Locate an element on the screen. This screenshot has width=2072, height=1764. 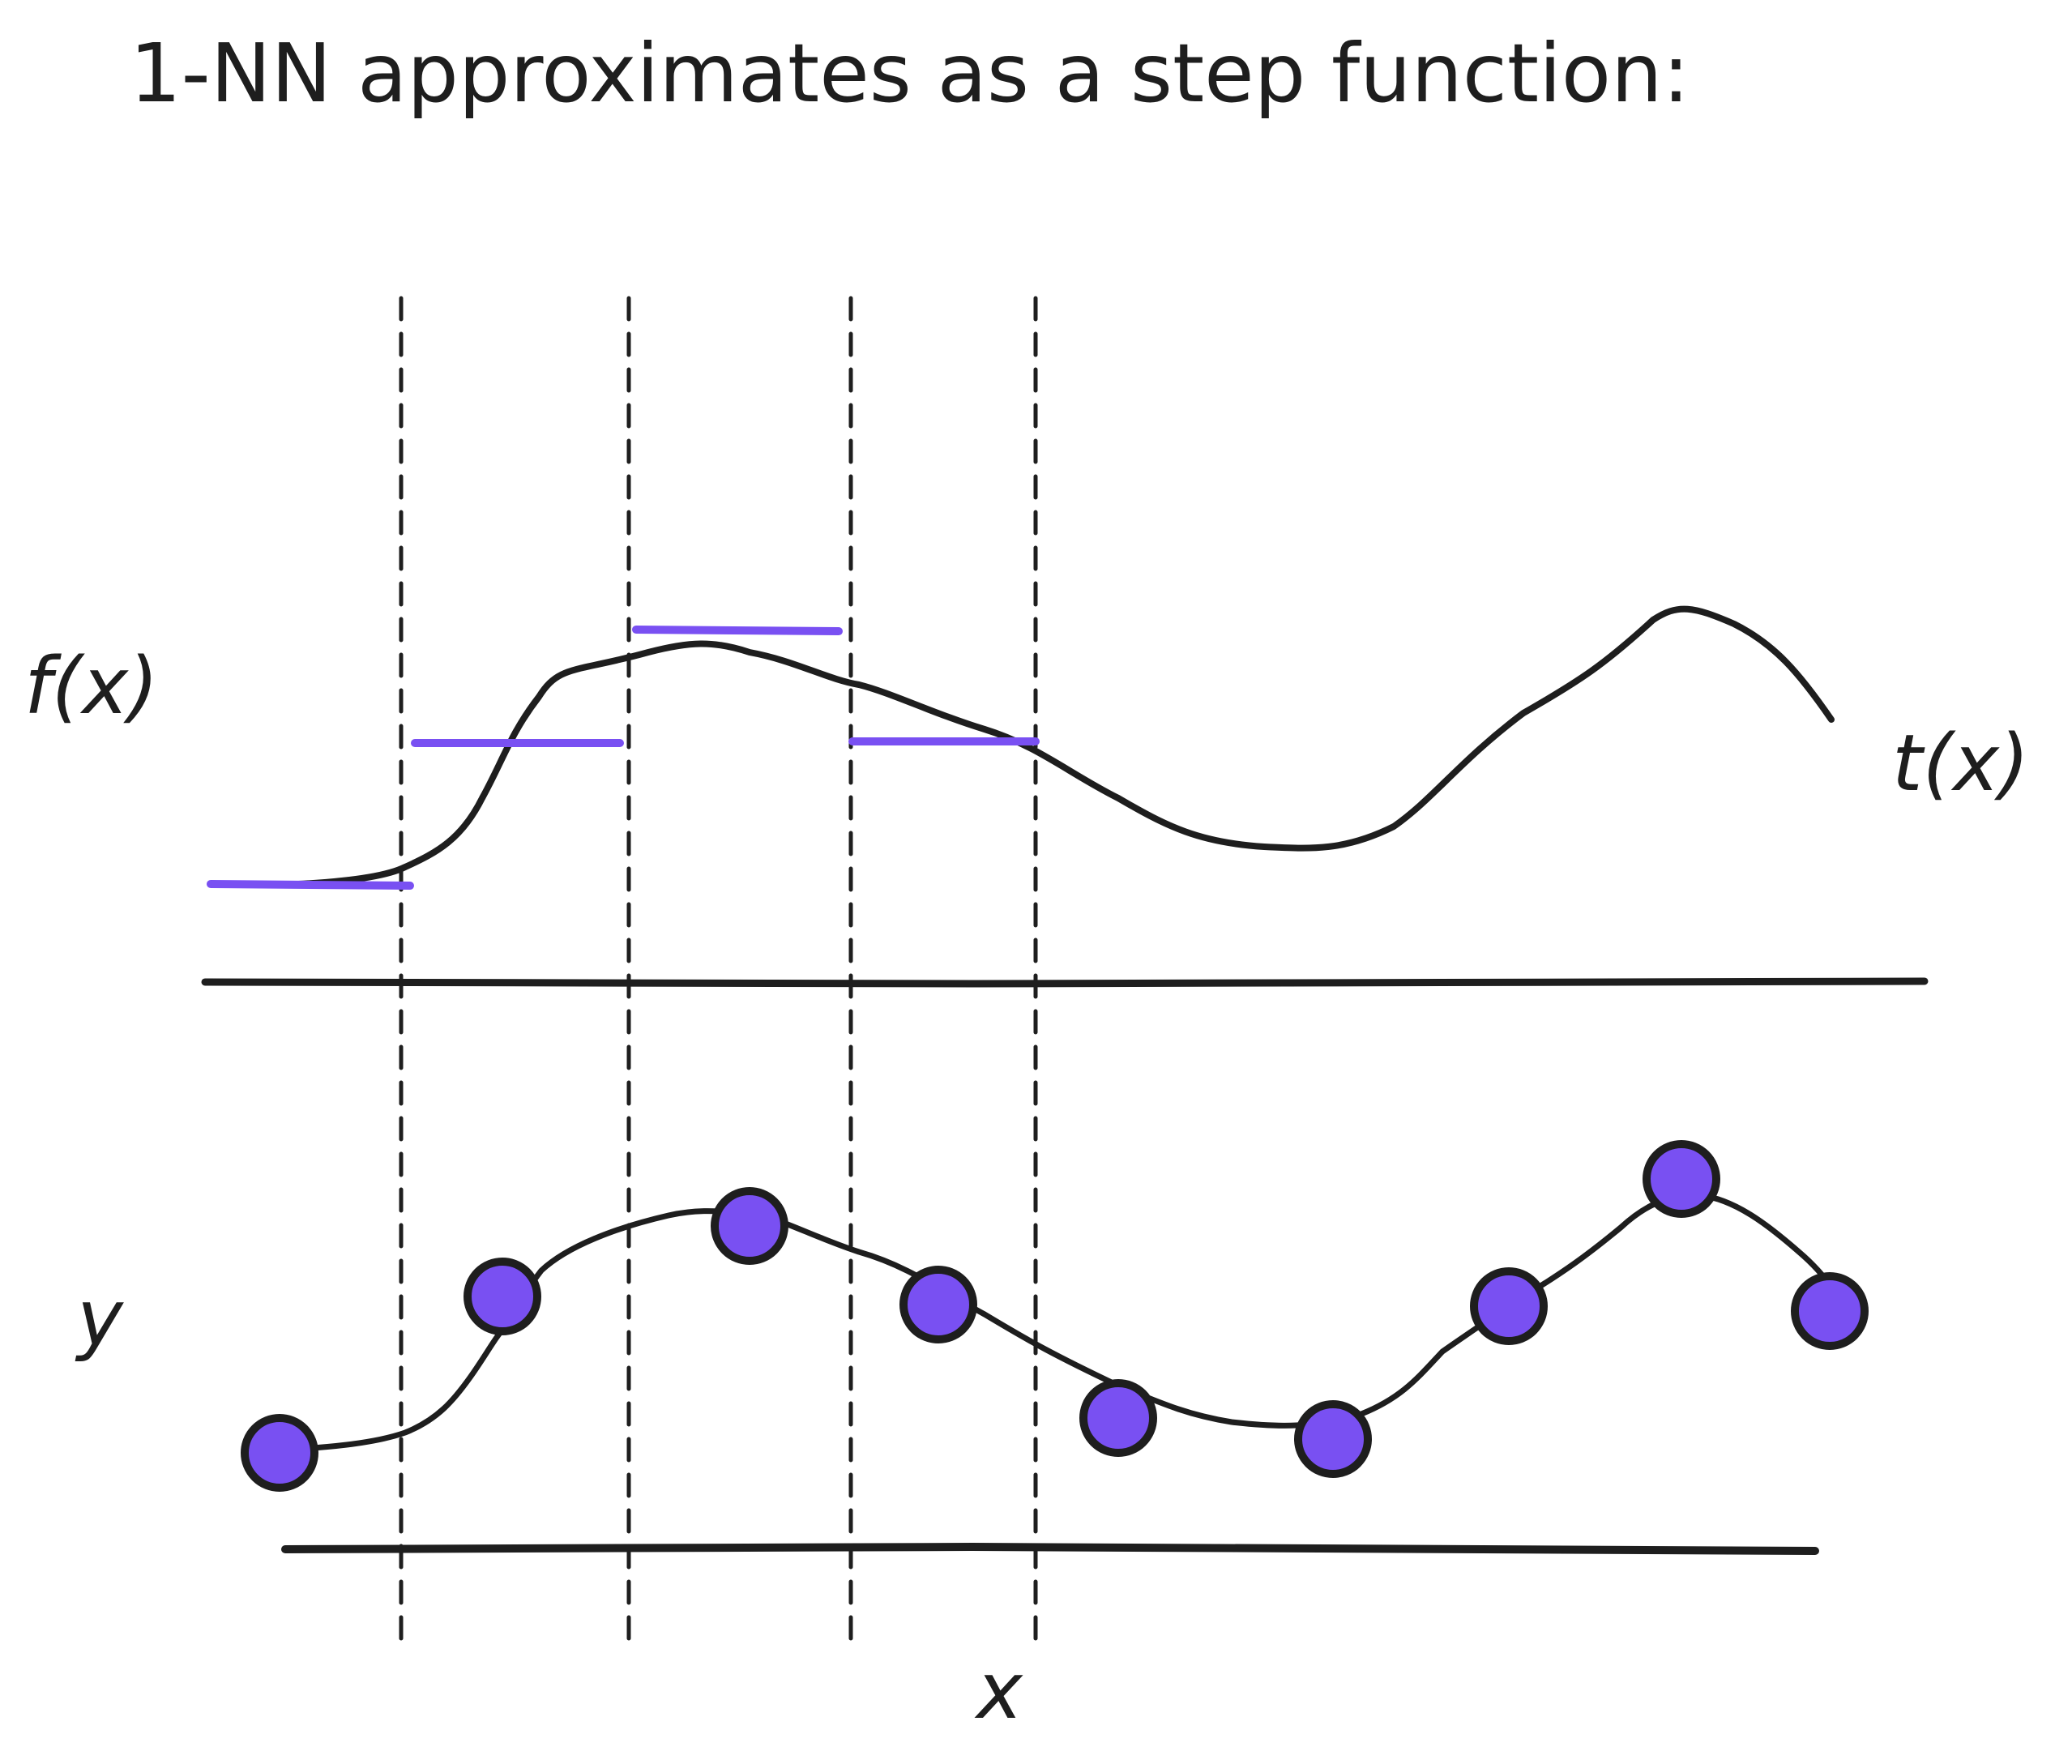
label-f-of-x: f(x) is located at coordinates (91, 687).